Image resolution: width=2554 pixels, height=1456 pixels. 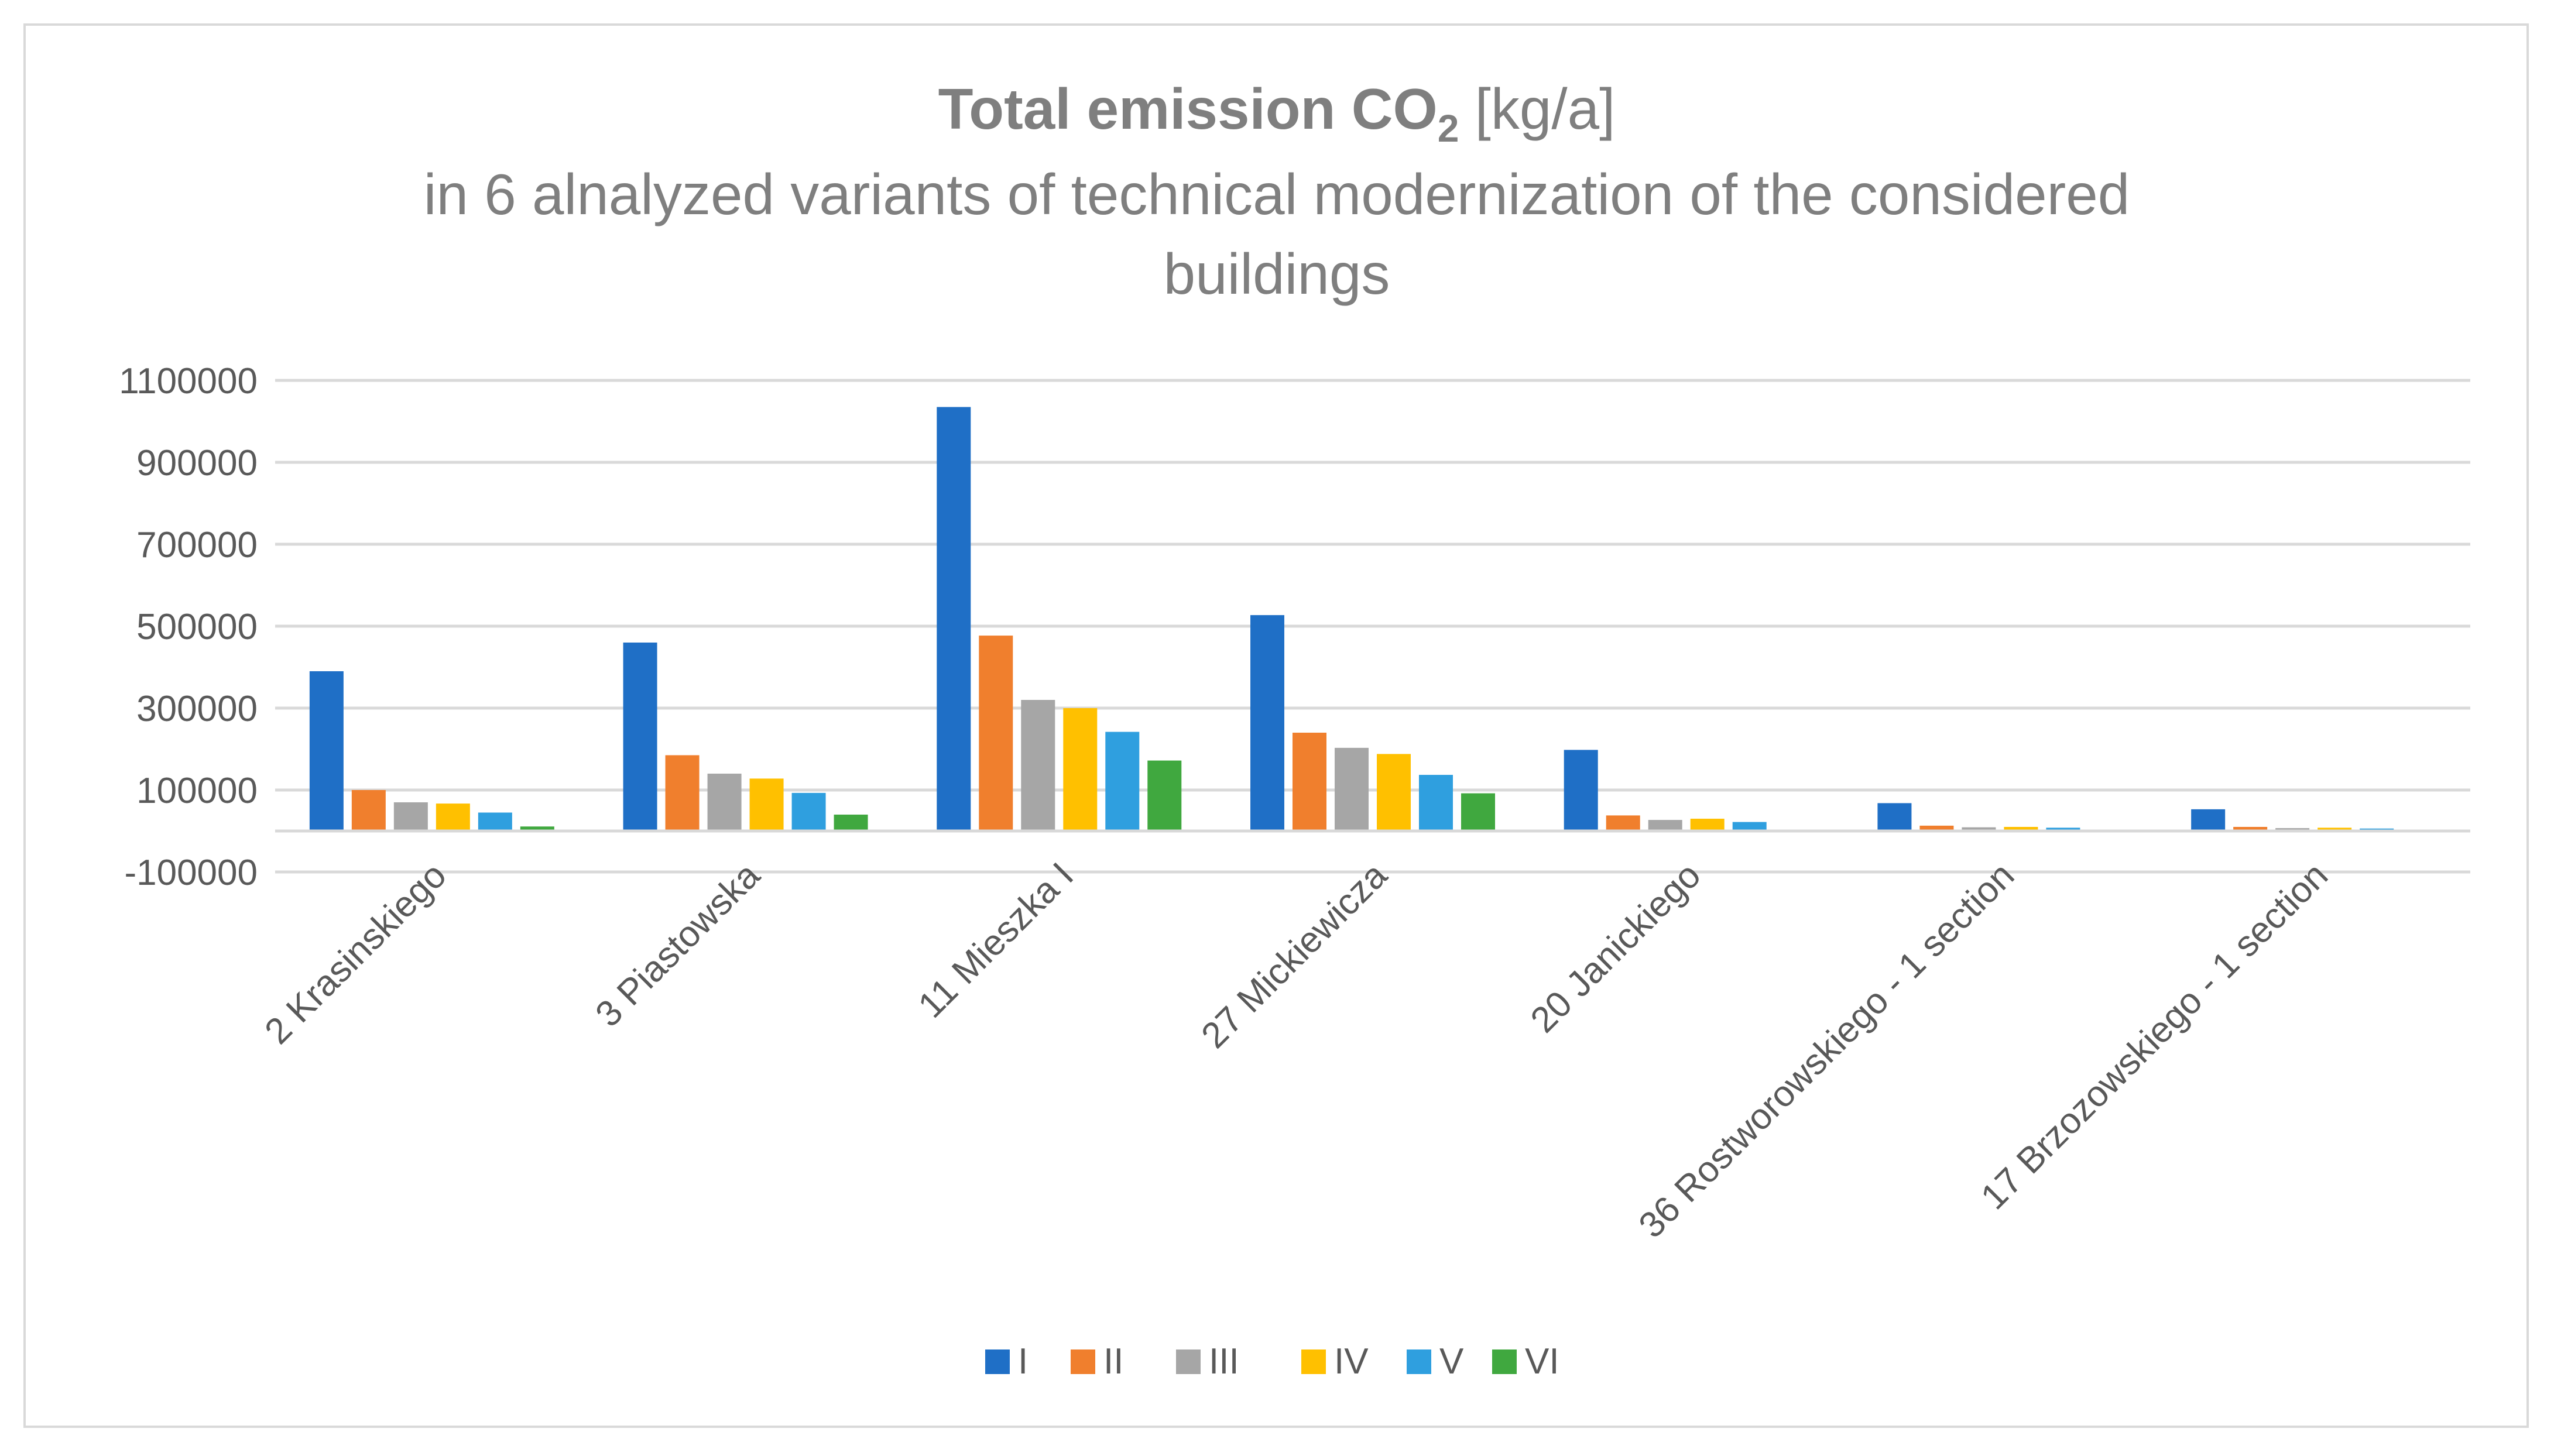 What do you see at coordinates (197, 463) in the screenshot?
I see `y-tick-label: 900000` at bounding box center [197, 463].